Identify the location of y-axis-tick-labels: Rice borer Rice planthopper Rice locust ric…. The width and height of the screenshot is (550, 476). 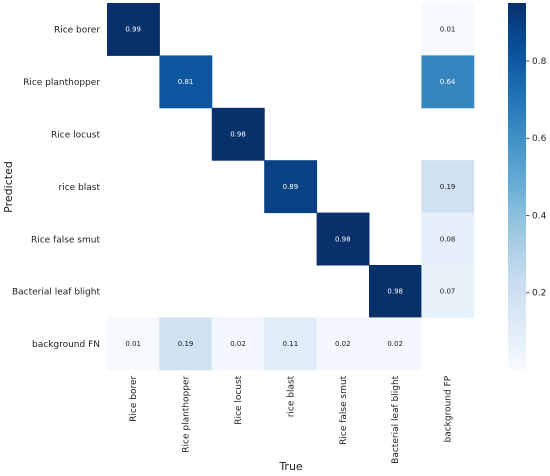
(56, 188).